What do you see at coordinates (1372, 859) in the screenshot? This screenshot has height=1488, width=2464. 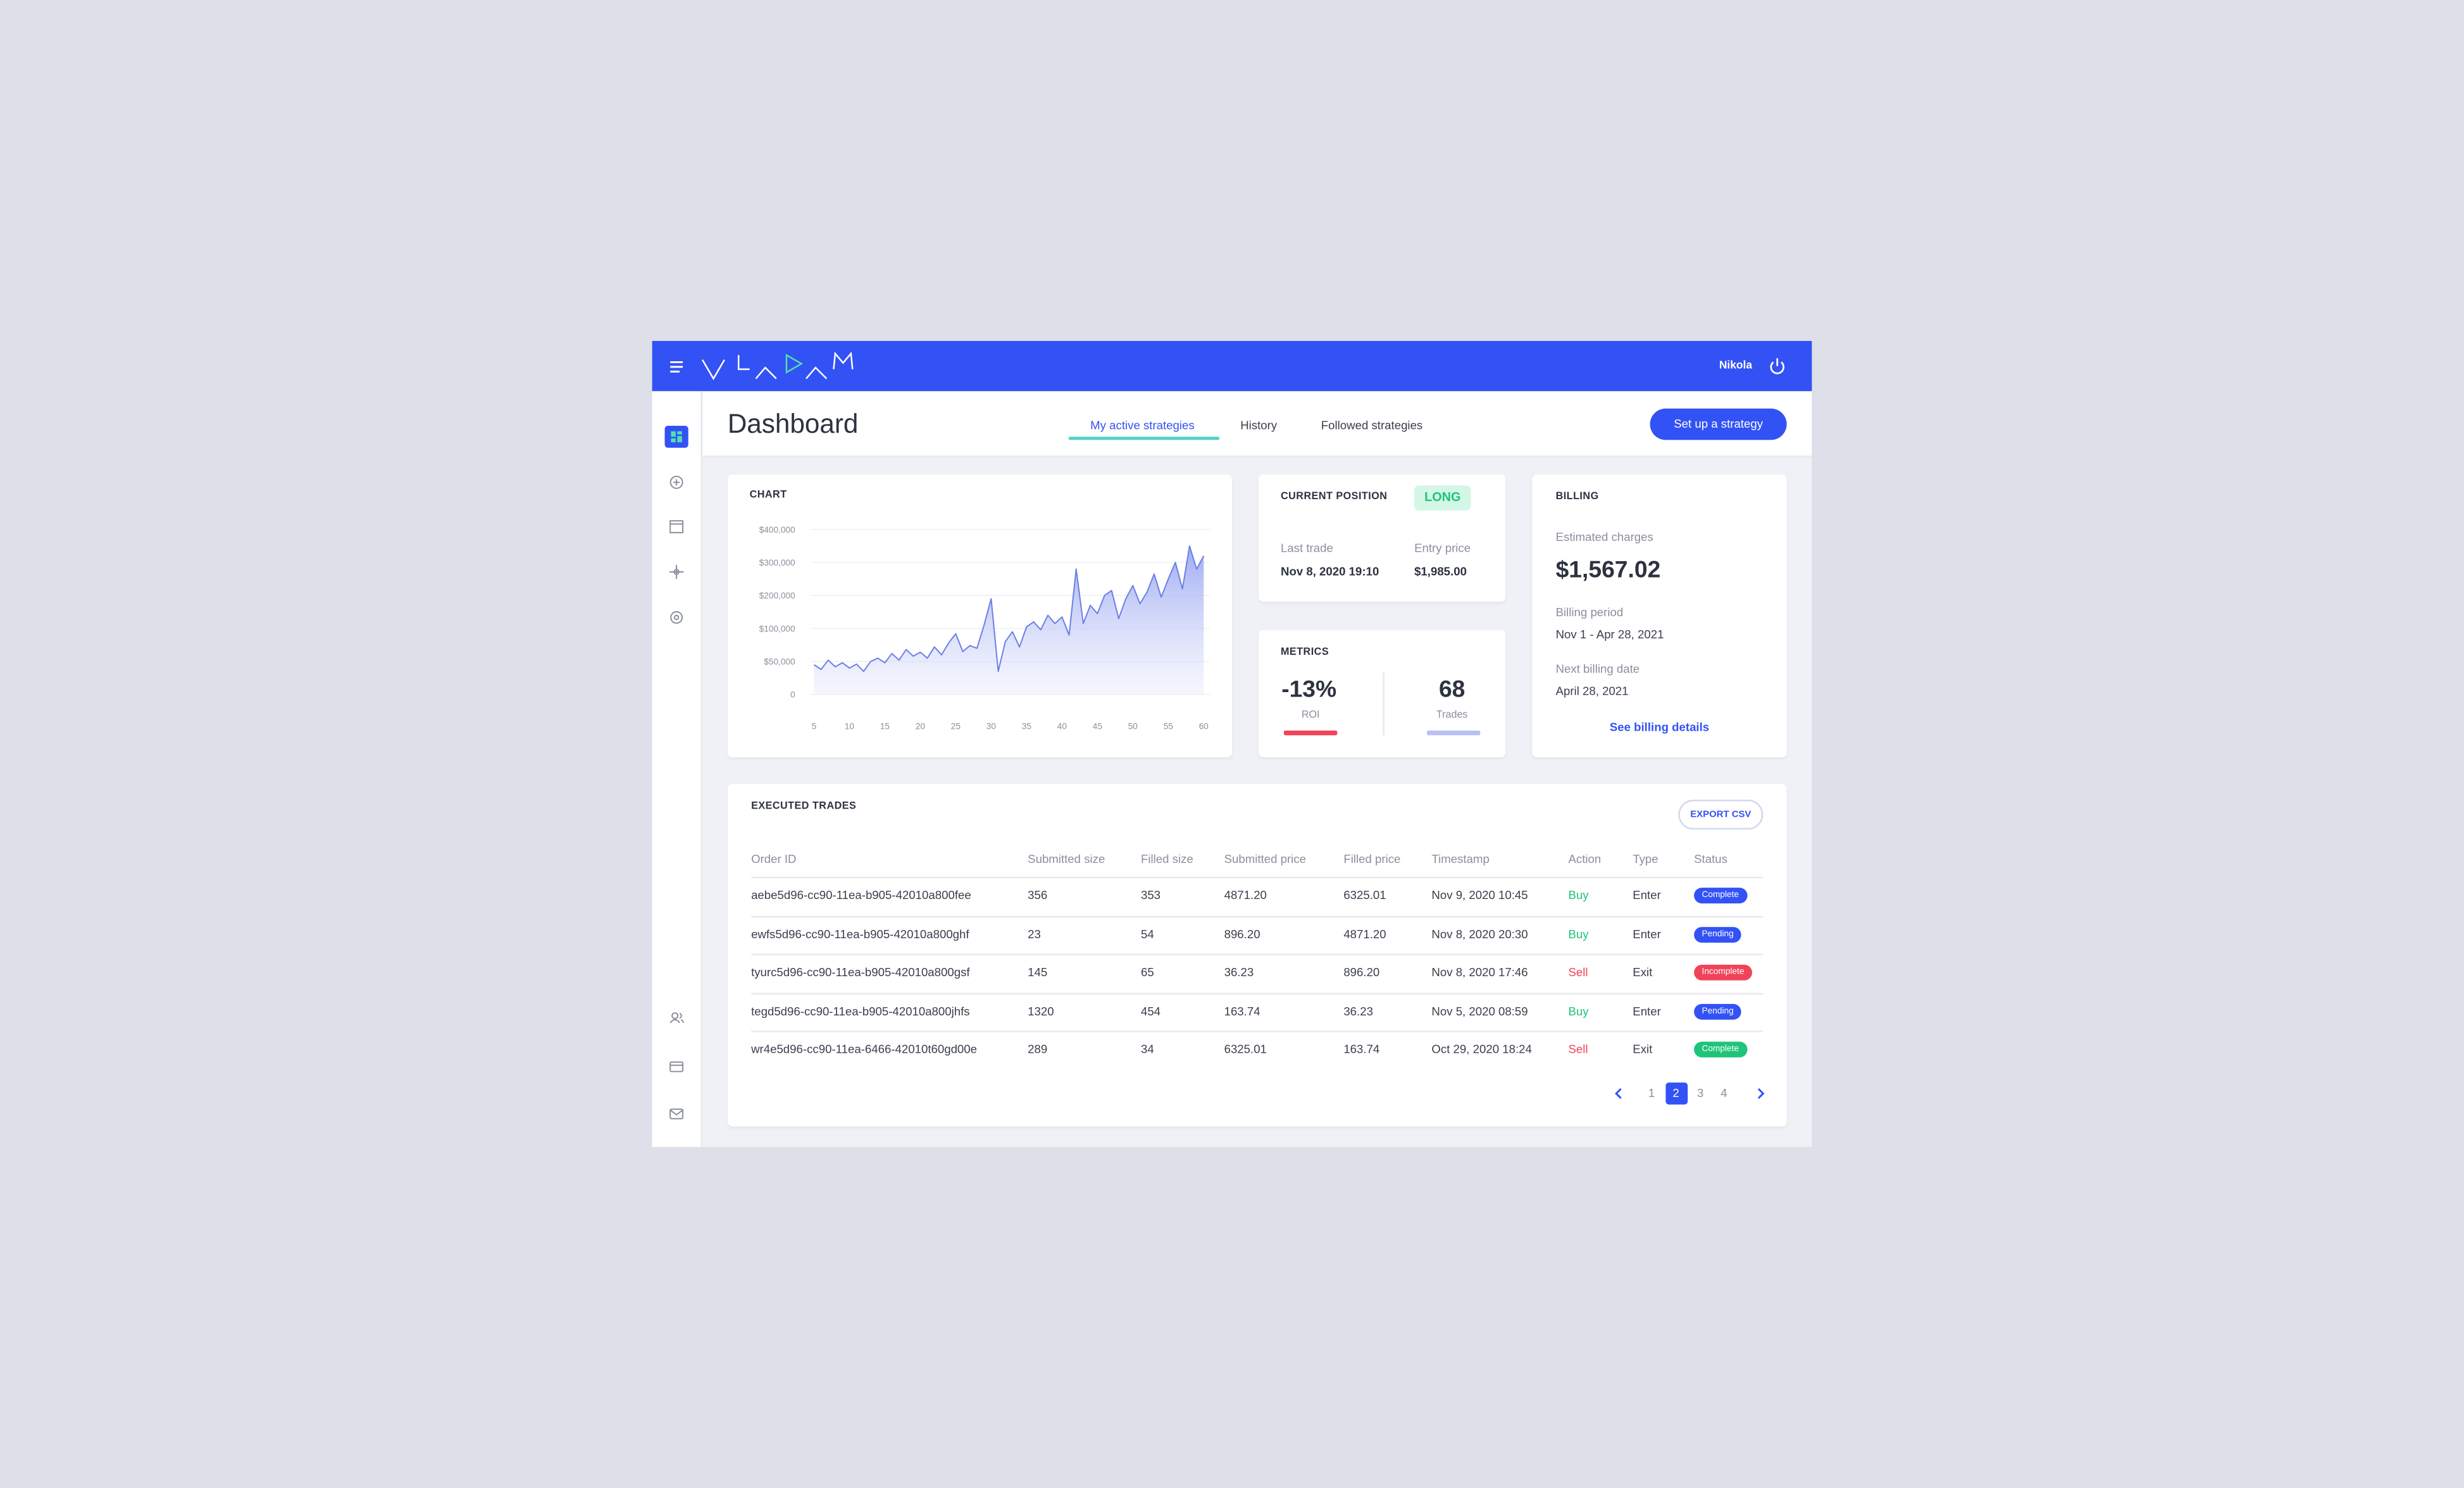 I see `column-header: Filled price` at bounding box center [1372, 859].